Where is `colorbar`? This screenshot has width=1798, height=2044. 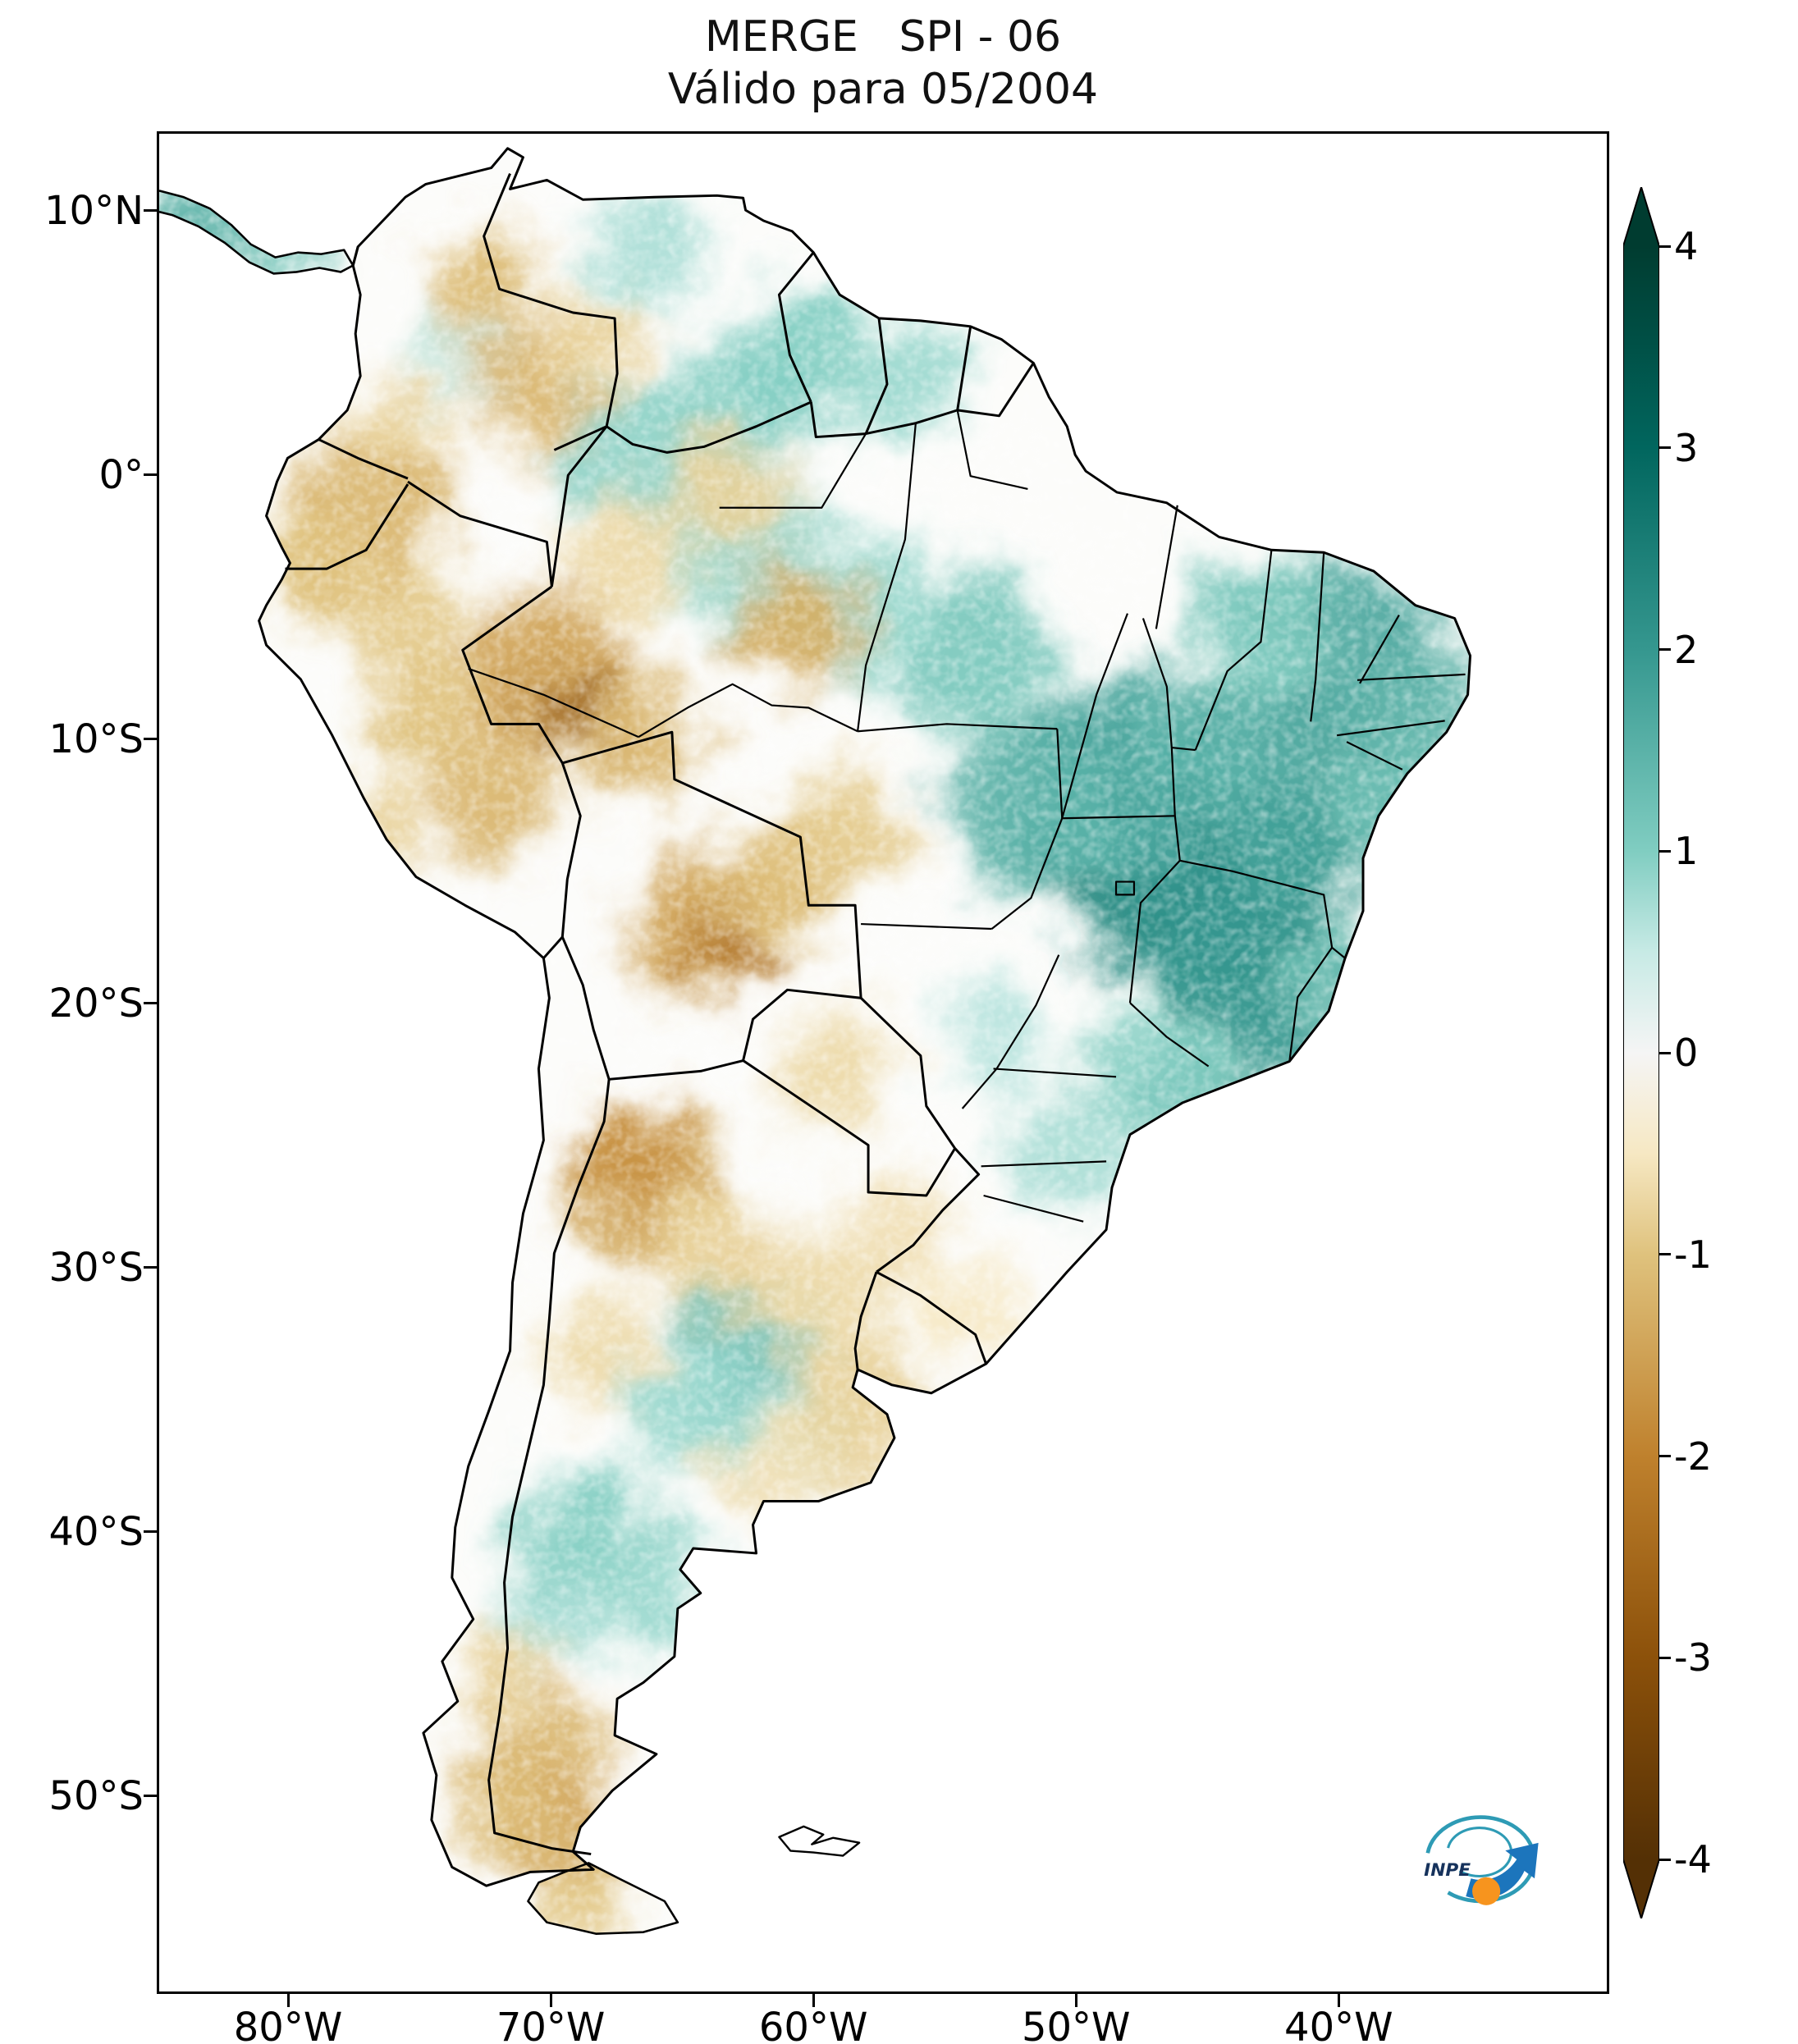 colorbar is located at coordinates (1641, 1052).